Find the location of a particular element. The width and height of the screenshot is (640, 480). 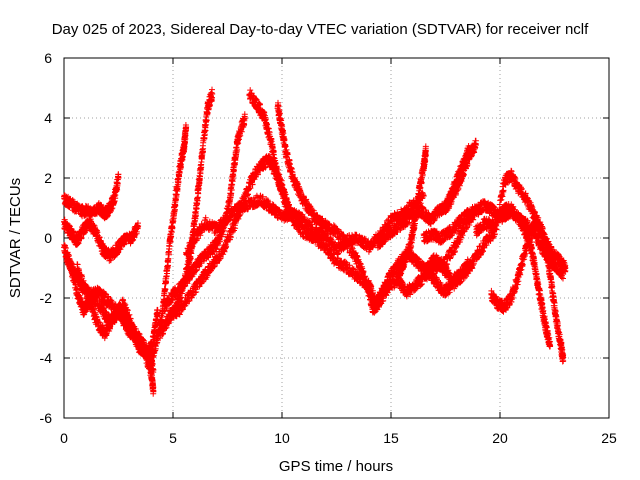

y-tick-label: 0 is located at coordinates (48, 238).